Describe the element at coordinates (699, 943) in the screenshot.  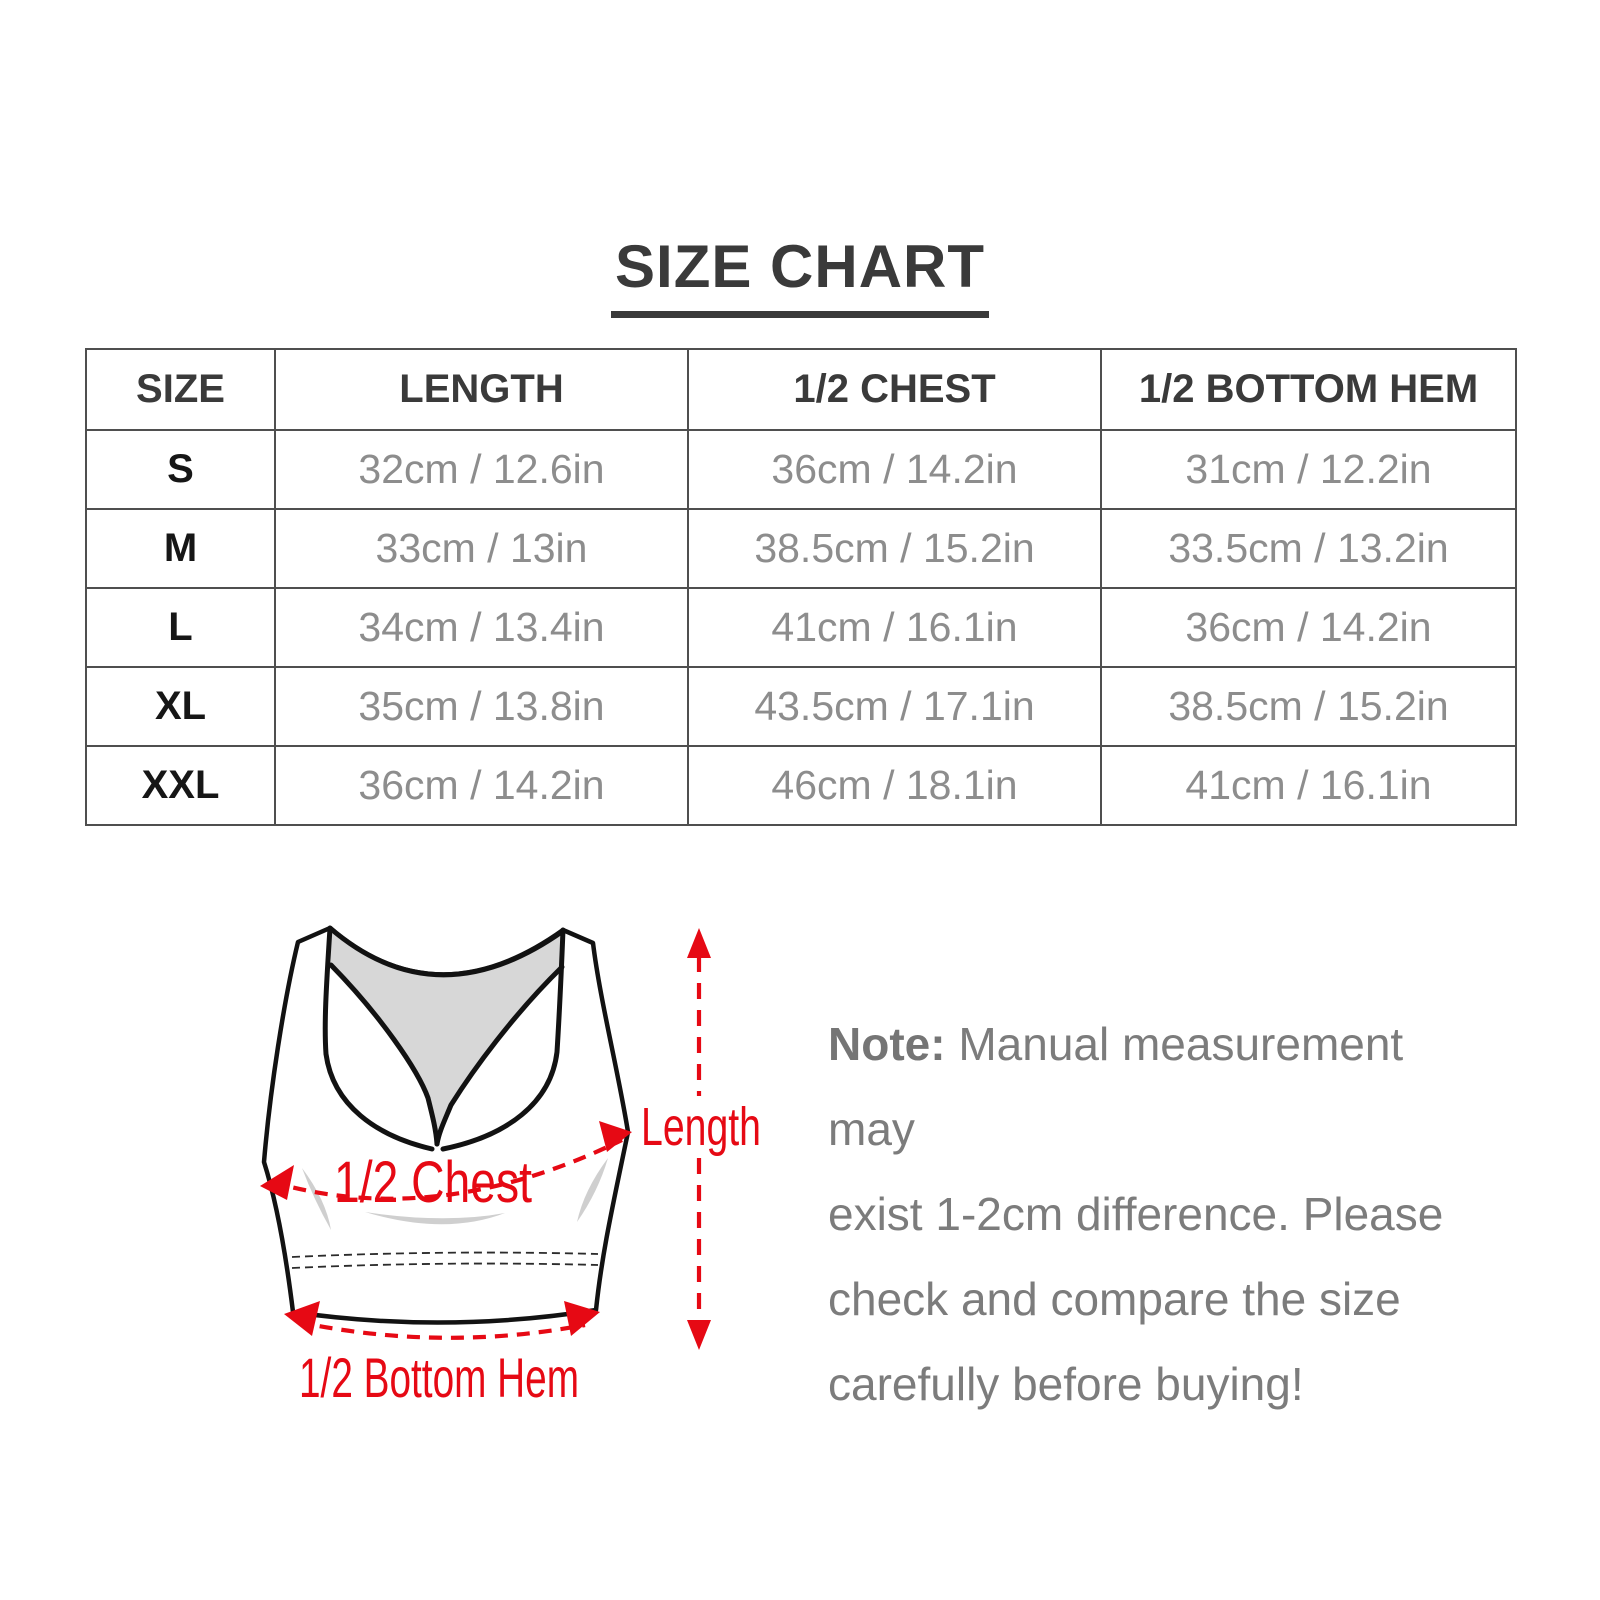
I see `length-arrow-up-icon` at that location.